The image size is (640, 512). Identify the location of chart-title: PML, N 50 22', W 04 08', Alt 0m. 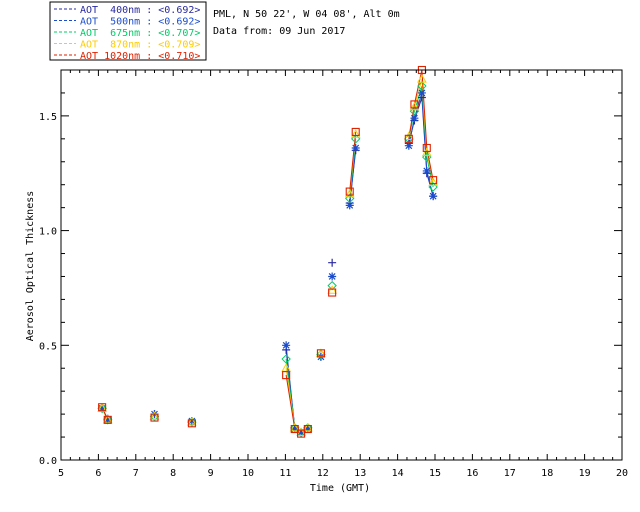
(306, 14).